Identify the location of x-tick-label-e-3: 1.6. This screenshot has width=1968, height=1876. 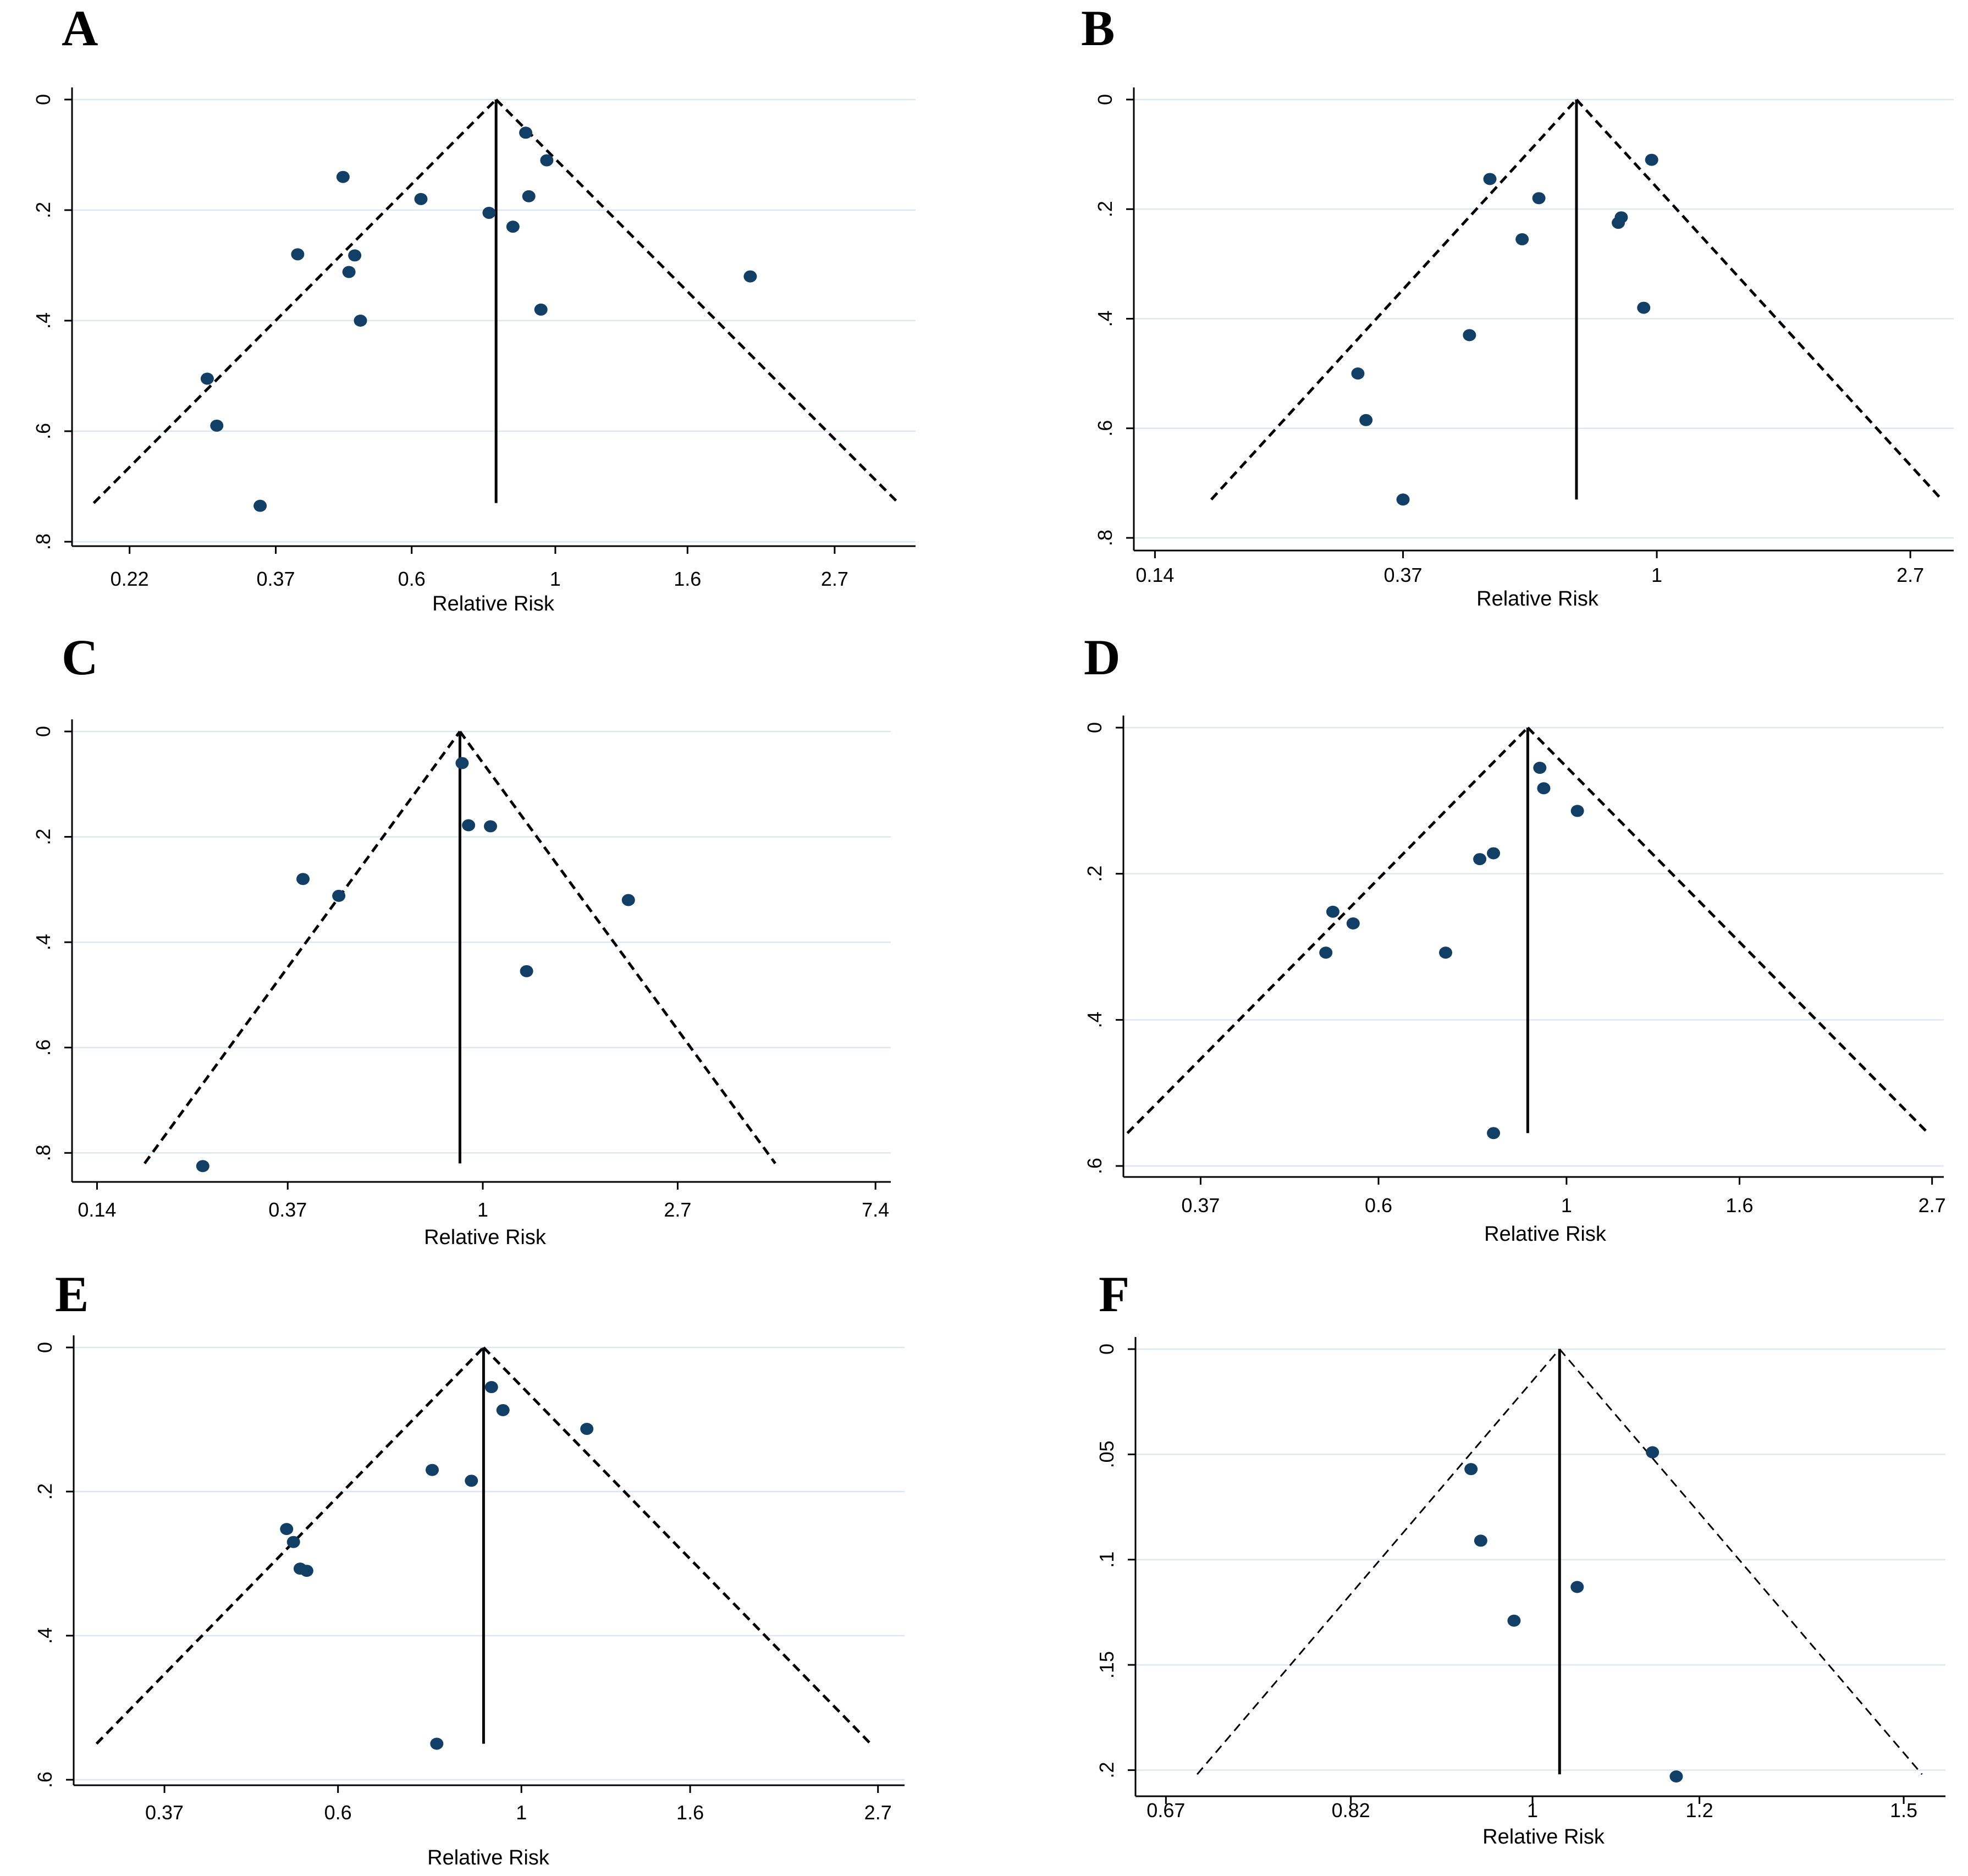
(690, 1812).